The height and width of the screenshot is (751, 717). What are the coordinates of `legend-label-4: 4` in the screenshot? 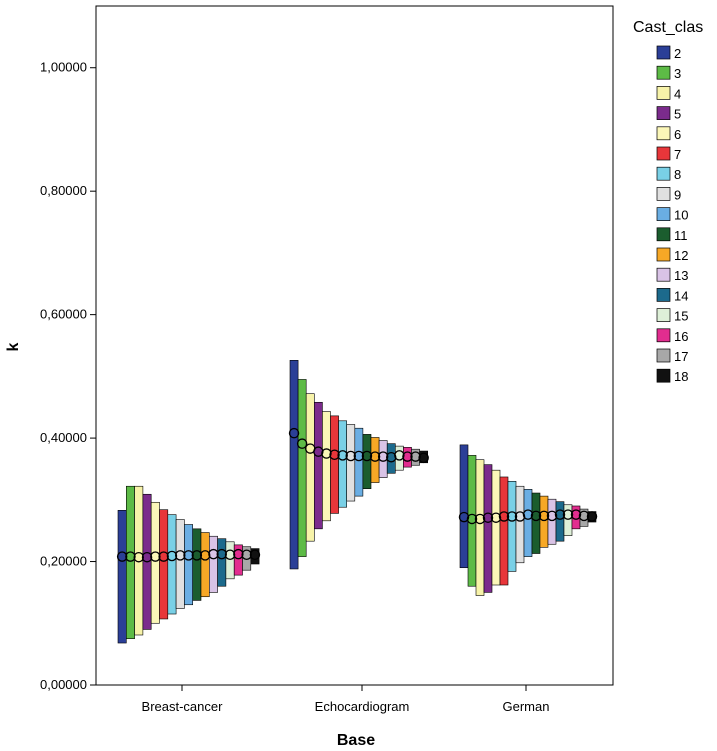 It's located at (677, 93).